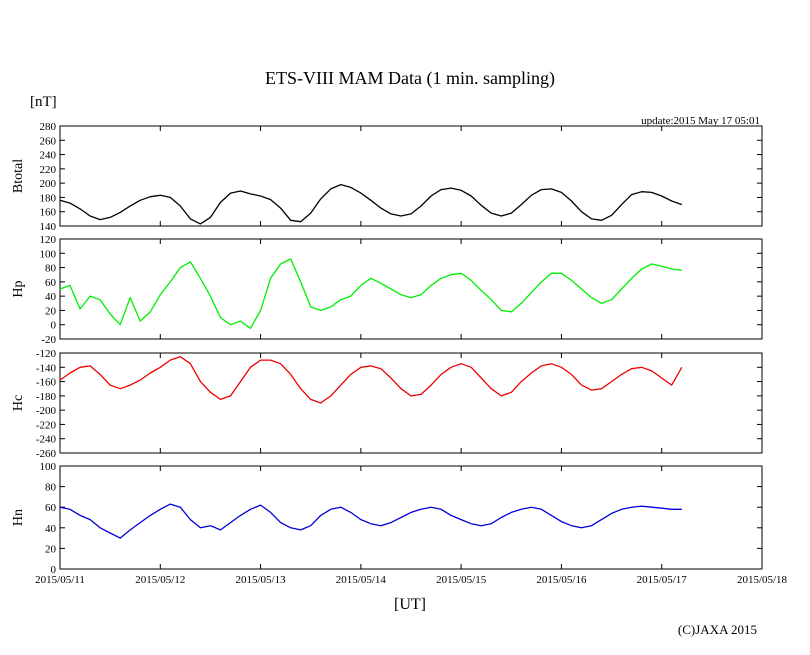 The width and height of the screenshot is (810, 655). What do you see at coordinates (46, 383) in the screenshot?
I see `y-tick-label: -160` at bounding box center [46, 383].